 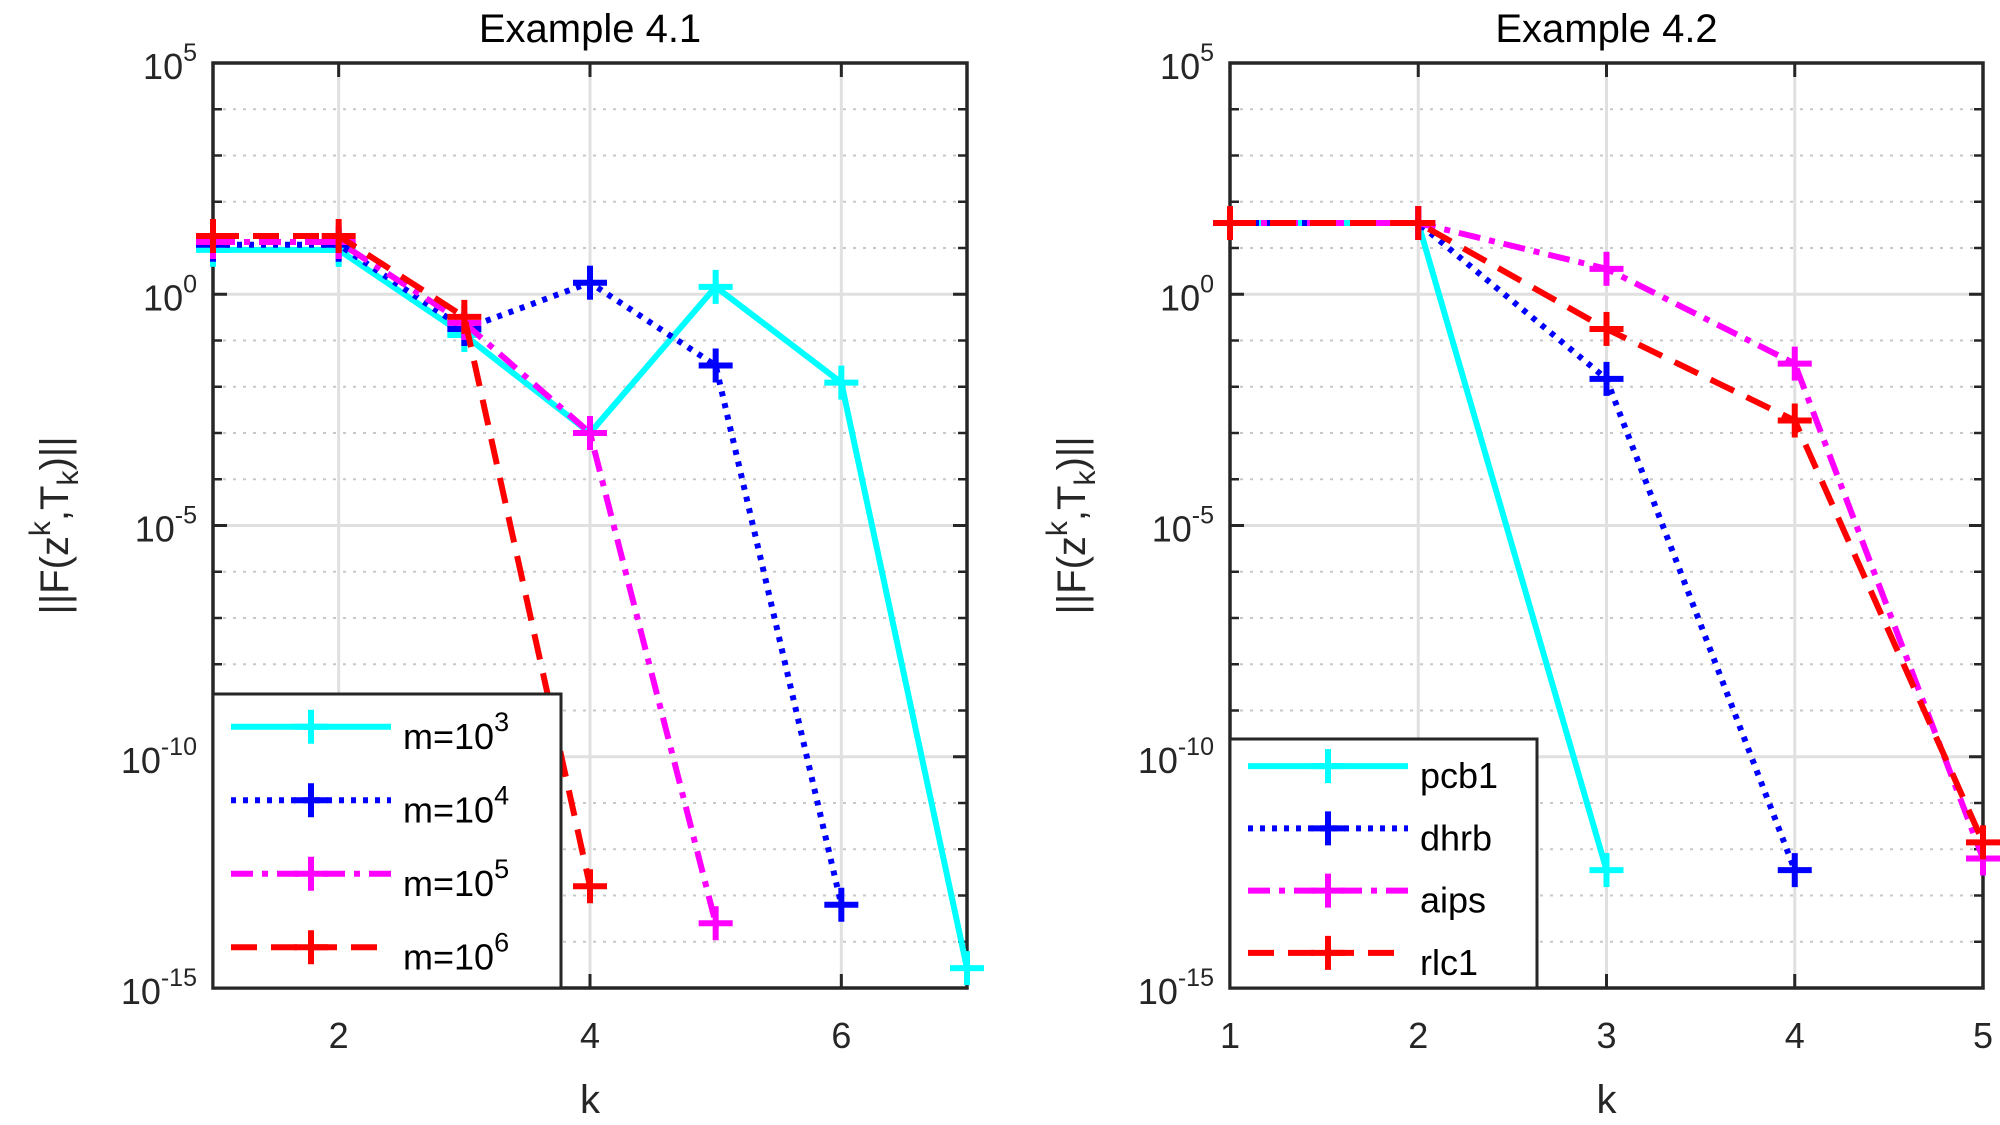 I want to click on legend-label: aips, so click(x=1453, y=900).